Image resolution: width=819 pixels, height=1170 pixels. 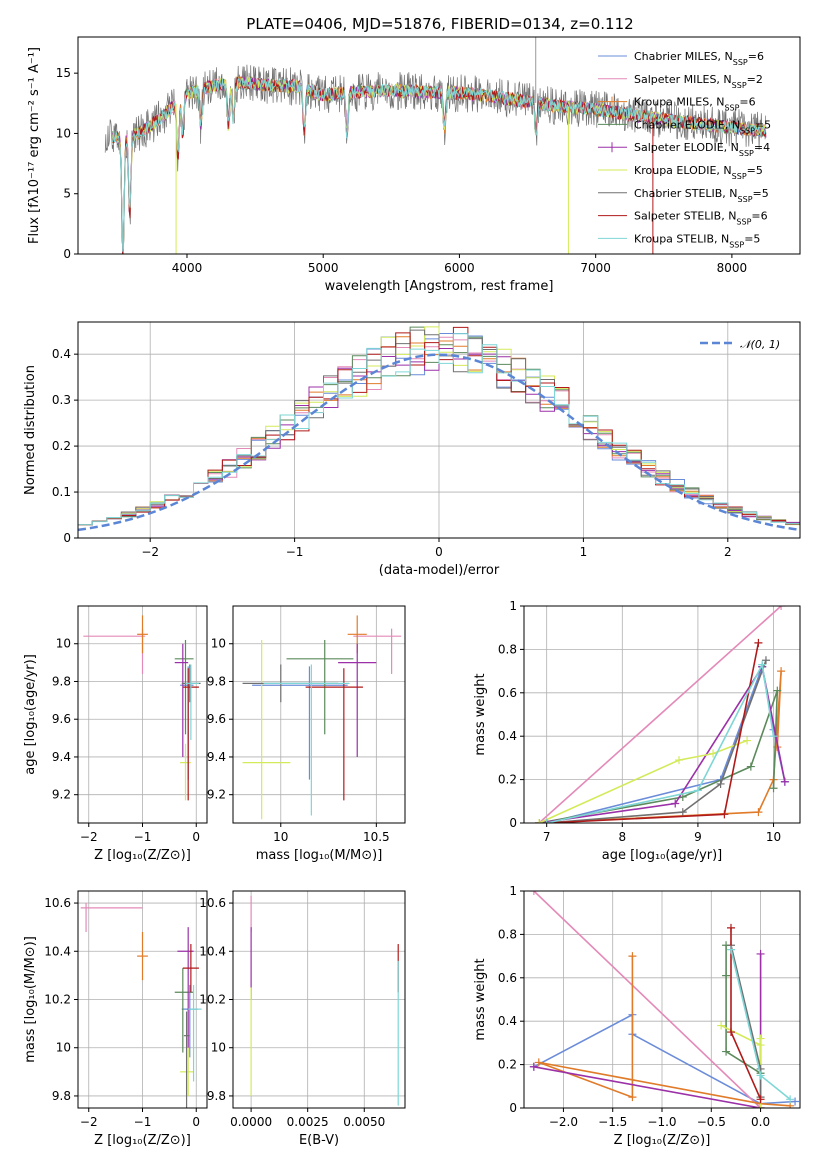 What do you see at coordinates (30, 714) in the screenshot?
I see `y-axis-label: age [log₁₀(age/yr)]` at bounding box center [30, 714].